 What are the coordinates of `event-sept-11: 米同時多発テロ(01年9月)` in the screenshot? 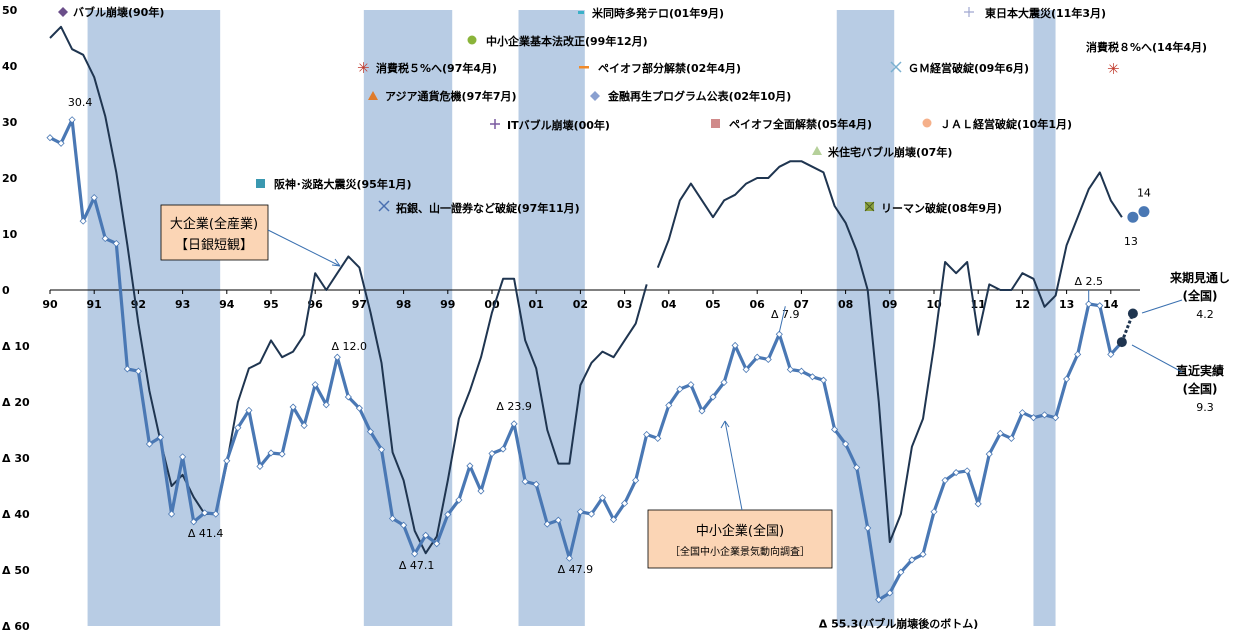 It's located at (651, 13).